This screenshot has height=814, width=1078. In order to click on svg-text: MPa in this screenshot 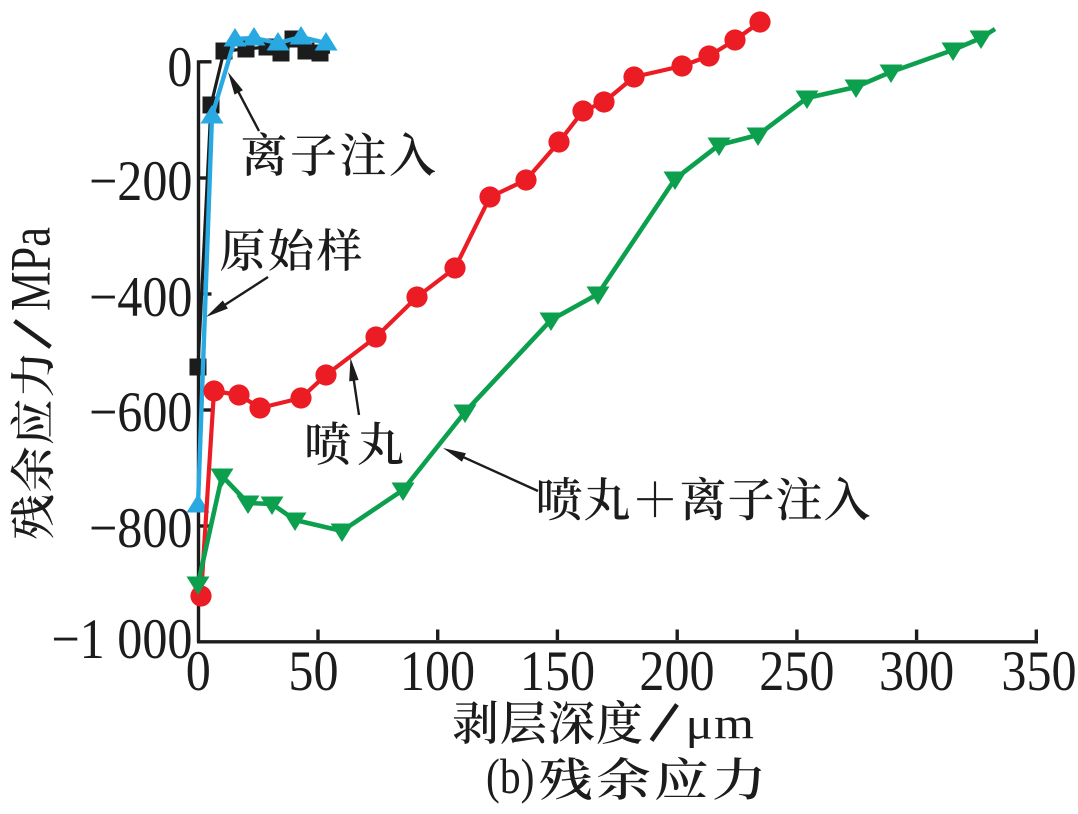, I will do `click(31, 269)`.